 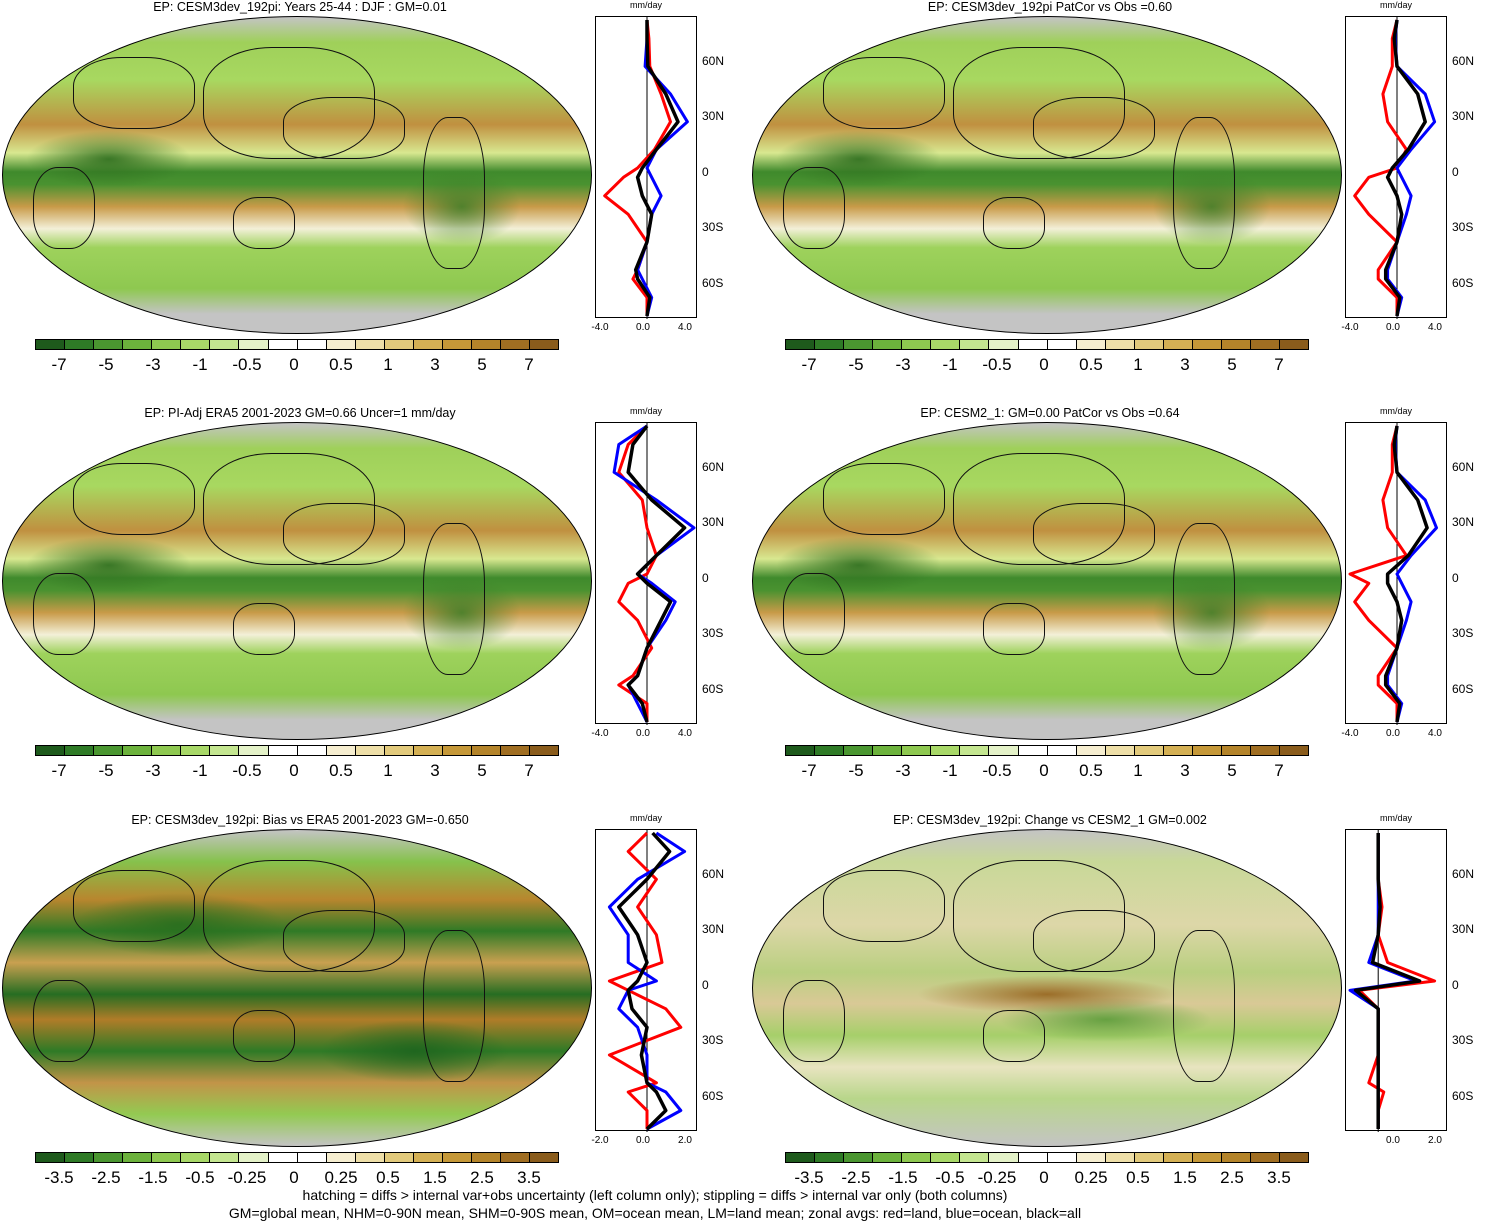 I want to click on colorbar-label: -2.5, so click(x=856, y=1177).